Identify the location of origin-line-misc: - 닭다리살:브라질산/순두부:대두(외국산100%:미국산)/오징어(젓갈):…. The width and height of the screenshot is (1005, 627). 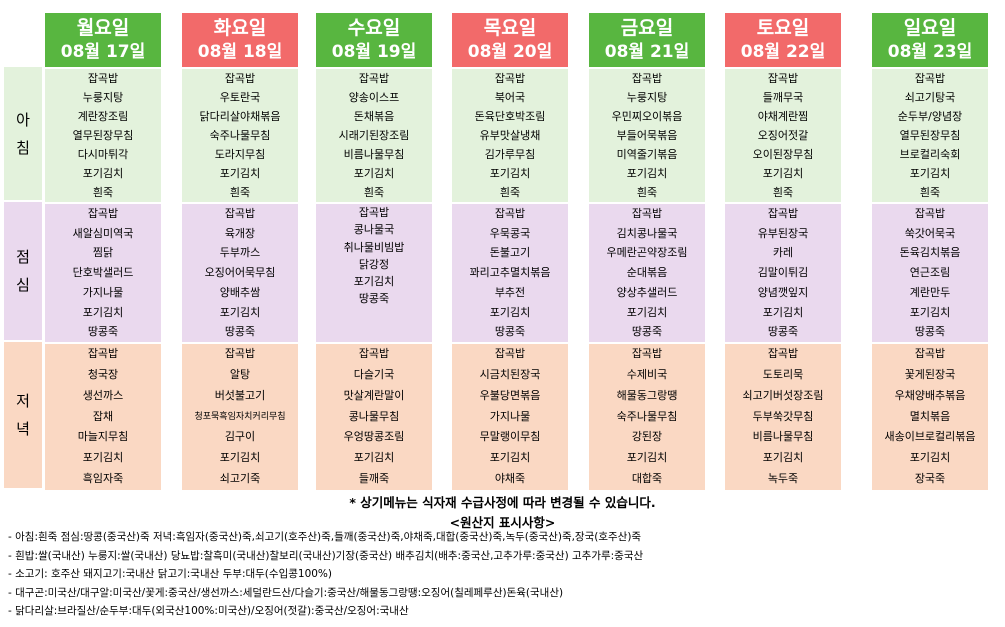
(208, 611).